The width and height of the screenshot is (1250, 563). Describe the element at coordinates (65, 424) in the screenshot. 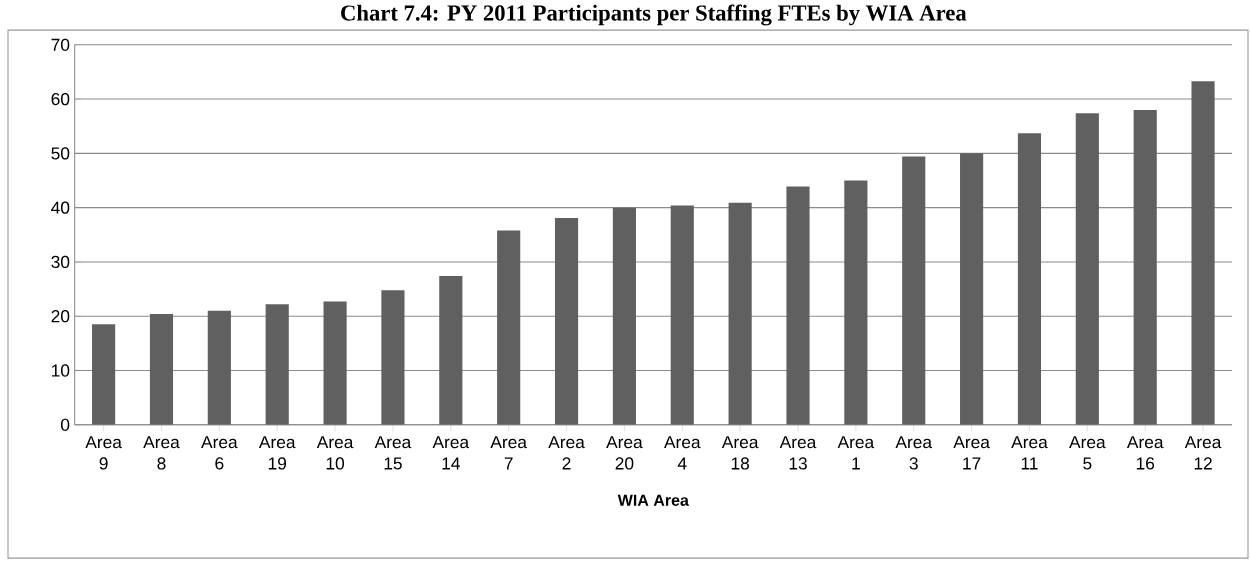

I see `y-tick-label: 0` at that location.